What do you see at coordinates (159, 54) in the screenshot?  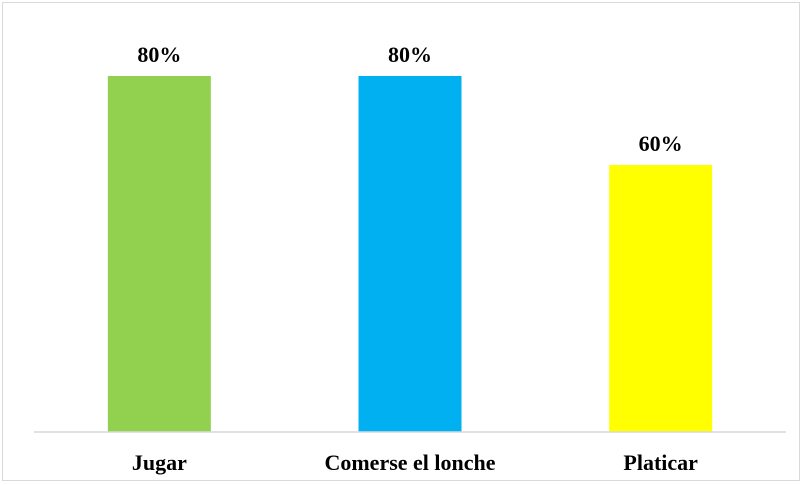 I see `data-label-1: 80%` at bounding box center [159, 54].